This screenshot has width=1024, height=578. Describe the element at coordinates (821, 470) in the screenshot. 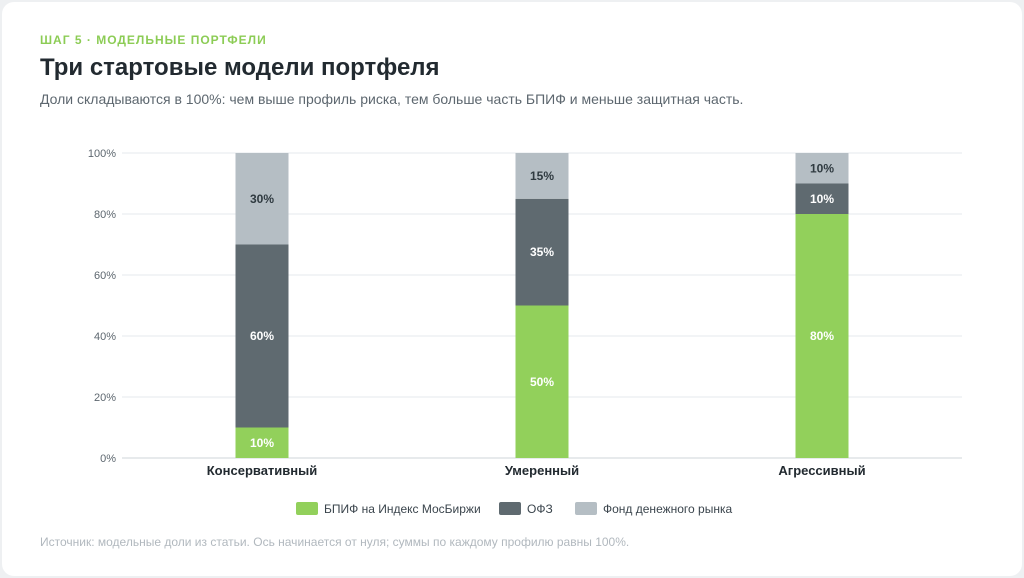

I see `category-label: Агрессивный` at that location.